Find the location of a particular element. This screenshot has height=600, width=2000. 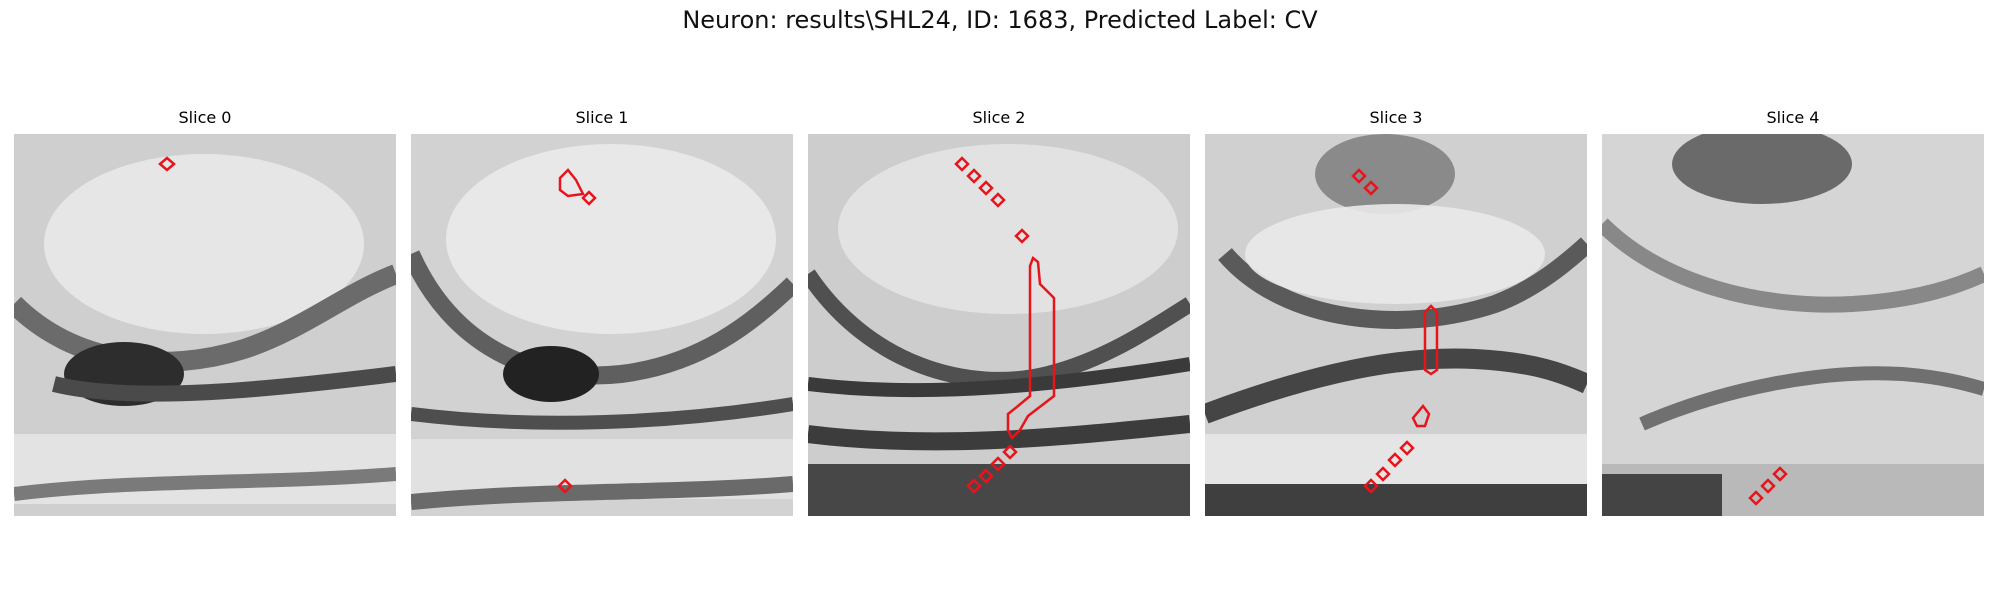

em-slice-1-svg is located at coordinates (602, 325).